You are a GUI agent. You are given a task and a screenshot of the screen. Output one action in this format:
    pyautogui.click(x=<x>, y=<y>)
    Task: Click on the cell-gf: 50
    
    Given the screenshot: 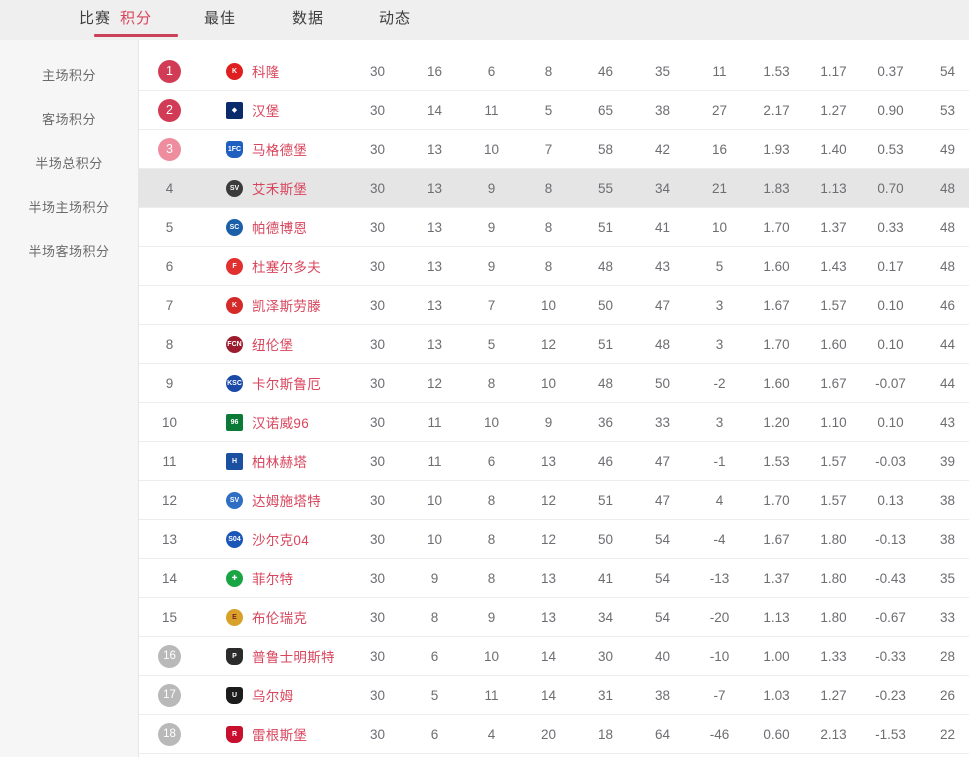 What is the action you would take?
    pyautogui.click(x=605, y=539)
    